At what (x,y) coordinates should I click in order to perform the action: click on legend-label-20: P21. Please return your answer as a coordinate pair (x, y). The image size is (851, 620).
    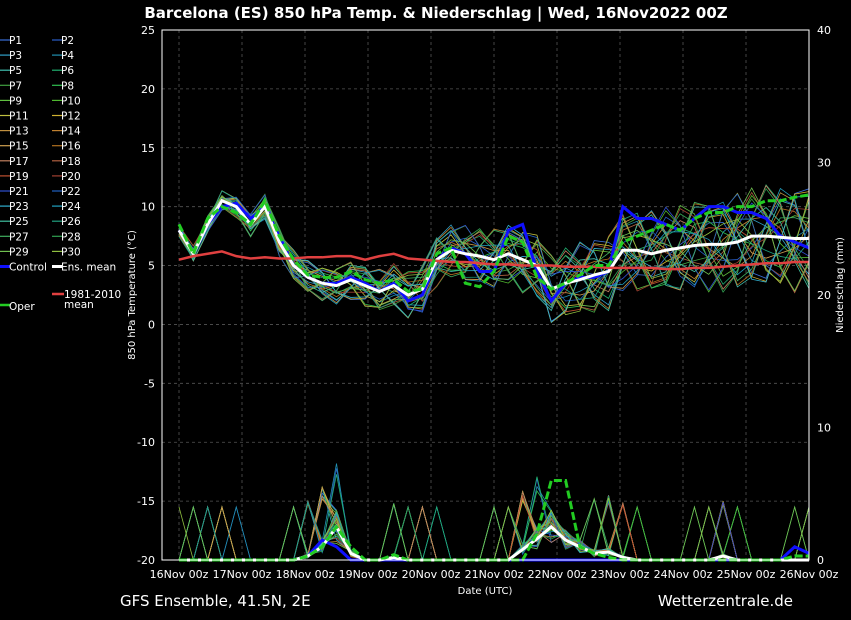
    Looking at the image, I should click on (19, 192).